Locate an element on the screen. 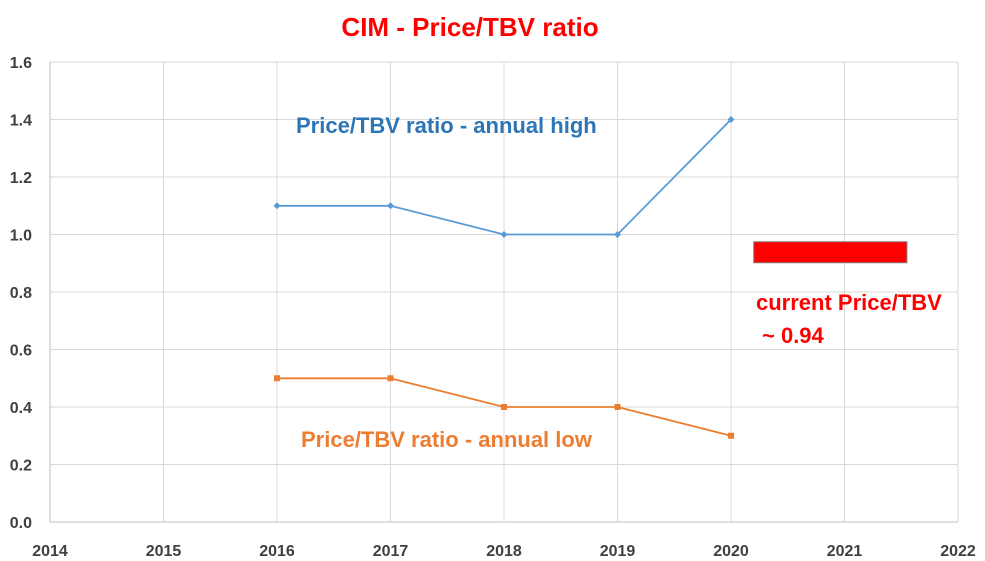 The width and height of the screenshot is (985, 561). y-tick-label: 1.0 is located at coordinates (21, 236).